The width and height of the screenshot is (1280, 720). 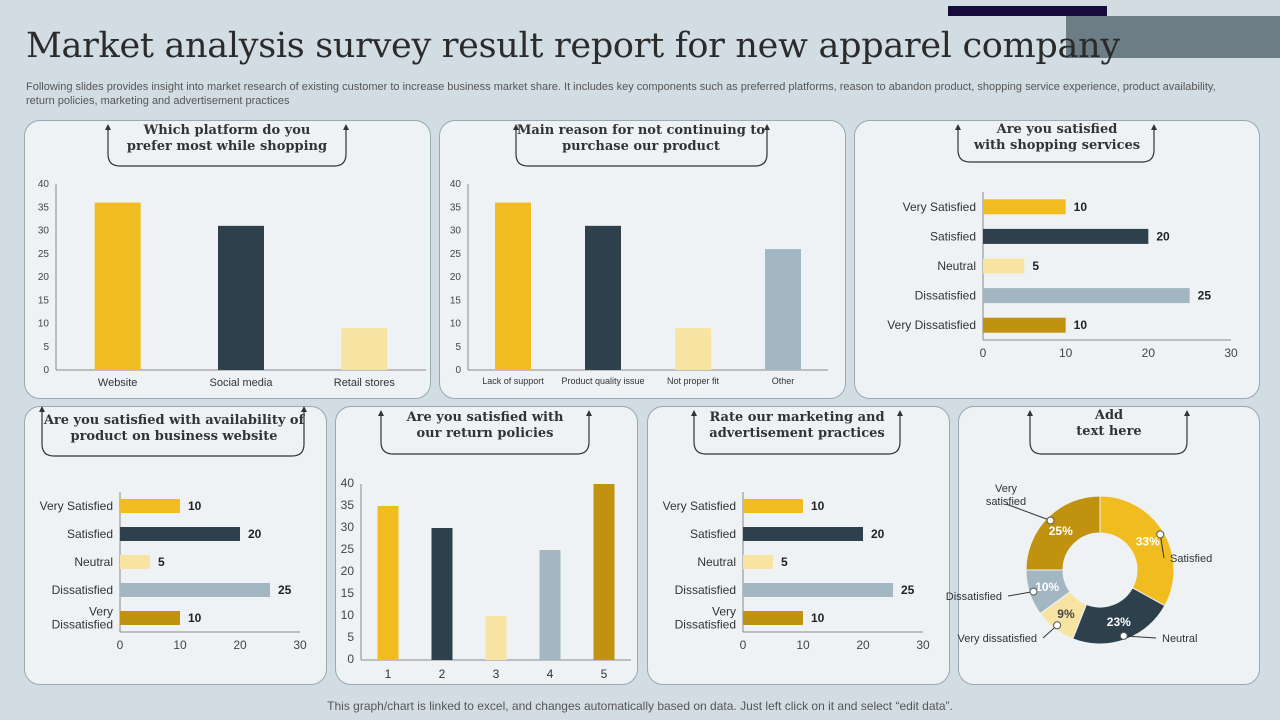 What do you see at coordinates (743, 645) in the screenshot?
I see `x-tick-label: 0` at bounding box center [743, 645].